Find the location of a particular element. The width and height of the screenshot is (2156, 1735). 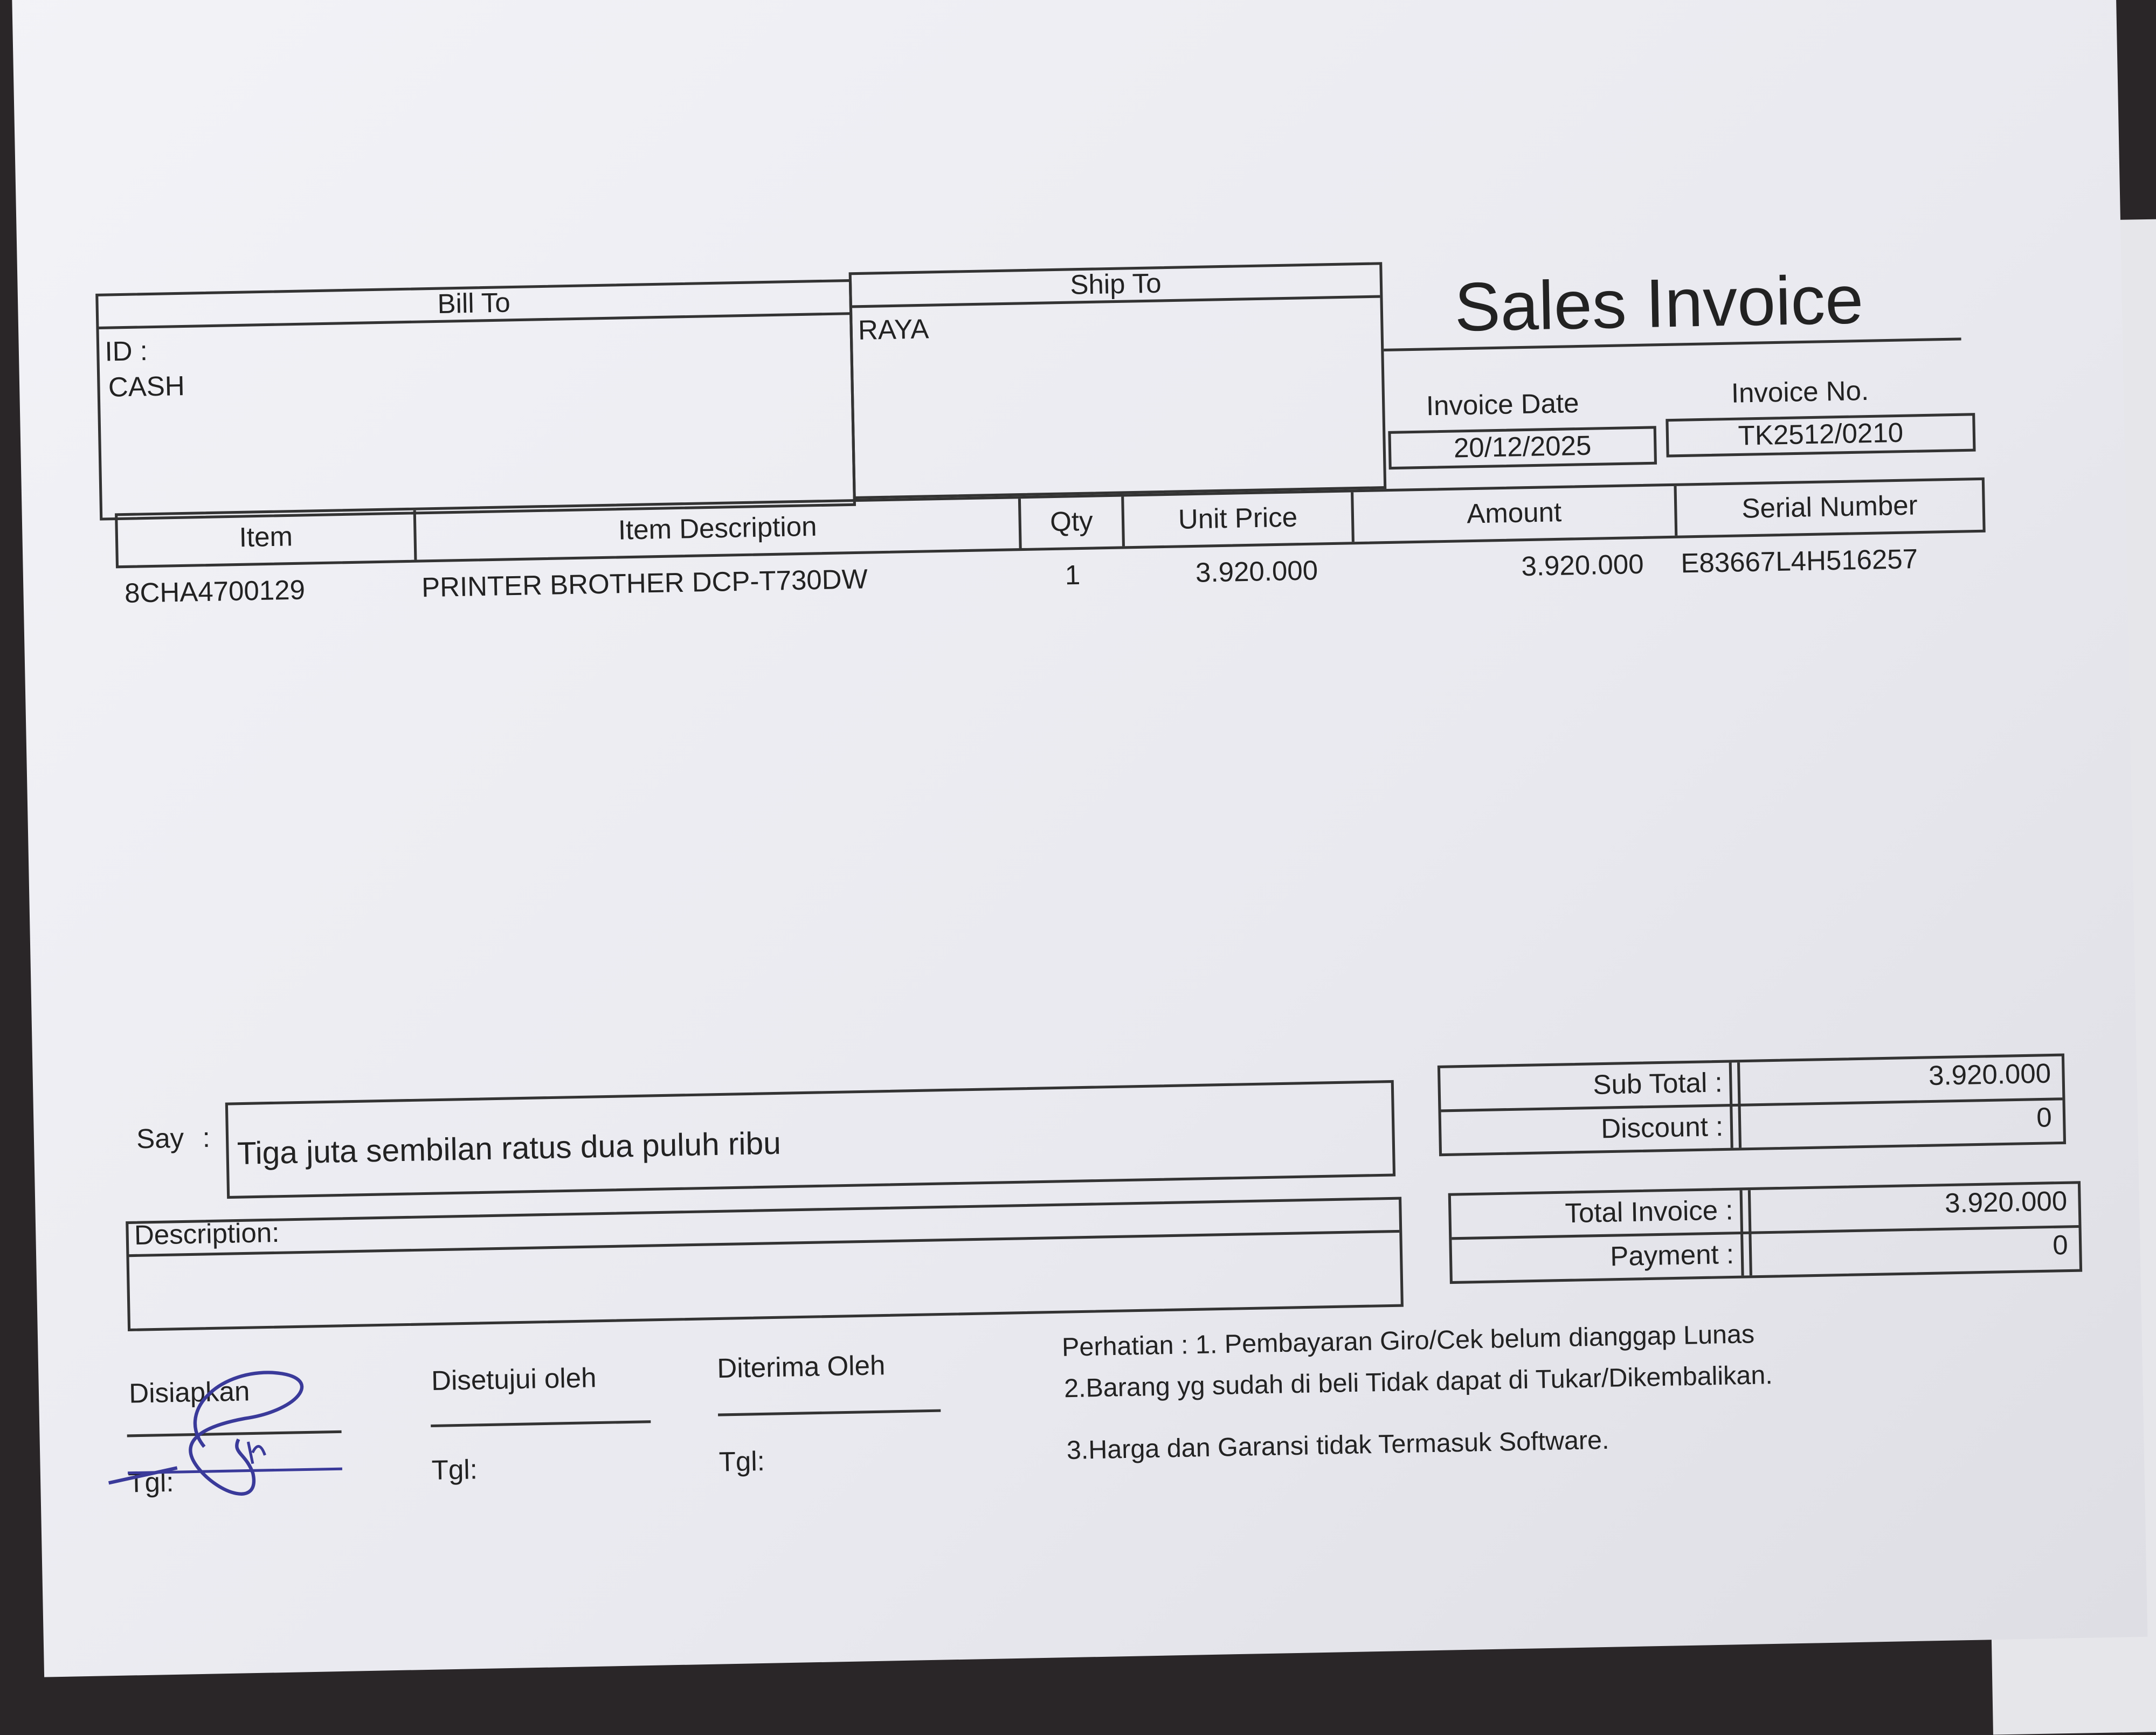

sub-total-label: Sub Total : is located at coordinates (1657, 1084).